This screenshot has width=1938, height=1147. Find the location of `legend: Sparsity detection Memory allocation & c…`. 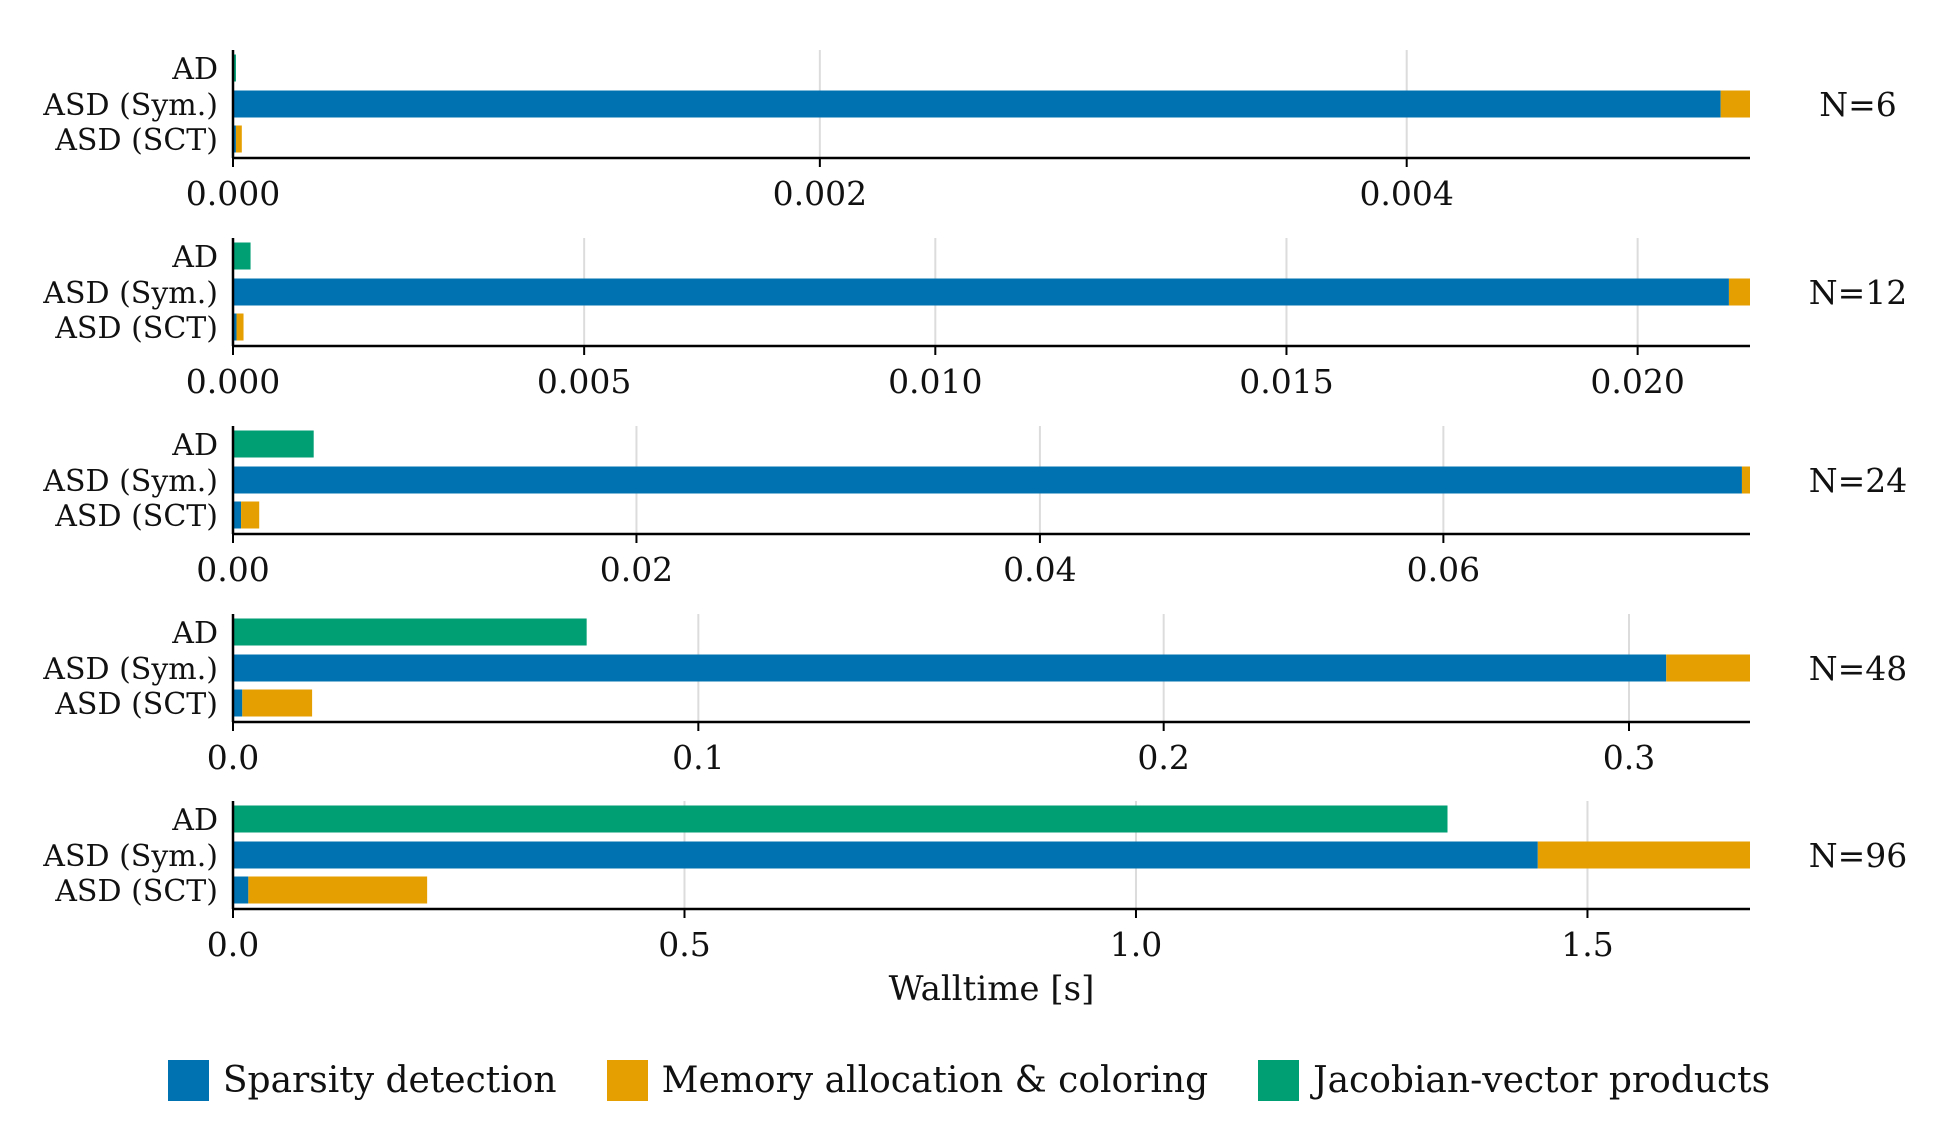

legend: Sparsity detection Memory allocation & c… is located at coordinates (969, 1080).